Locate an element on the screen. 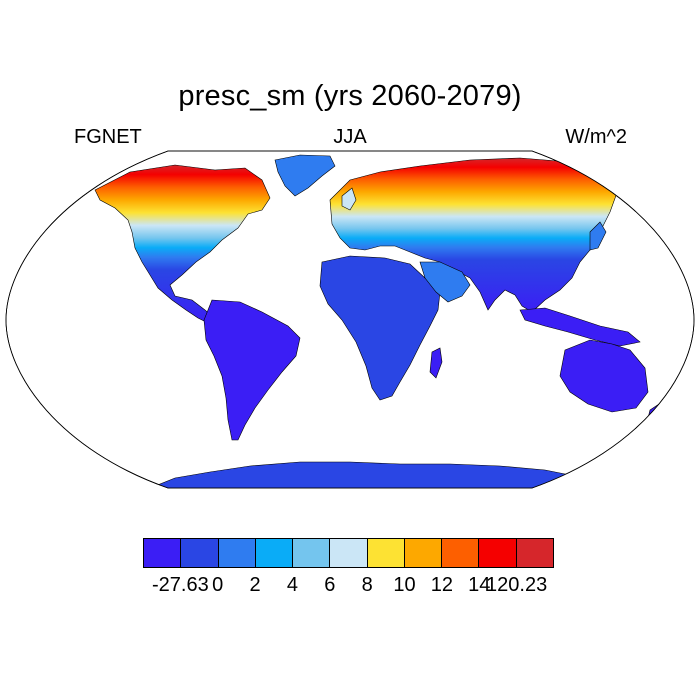 This screenshot has width=700, height=700. colorbar-label: 10 is located at coordinates (404, 585).